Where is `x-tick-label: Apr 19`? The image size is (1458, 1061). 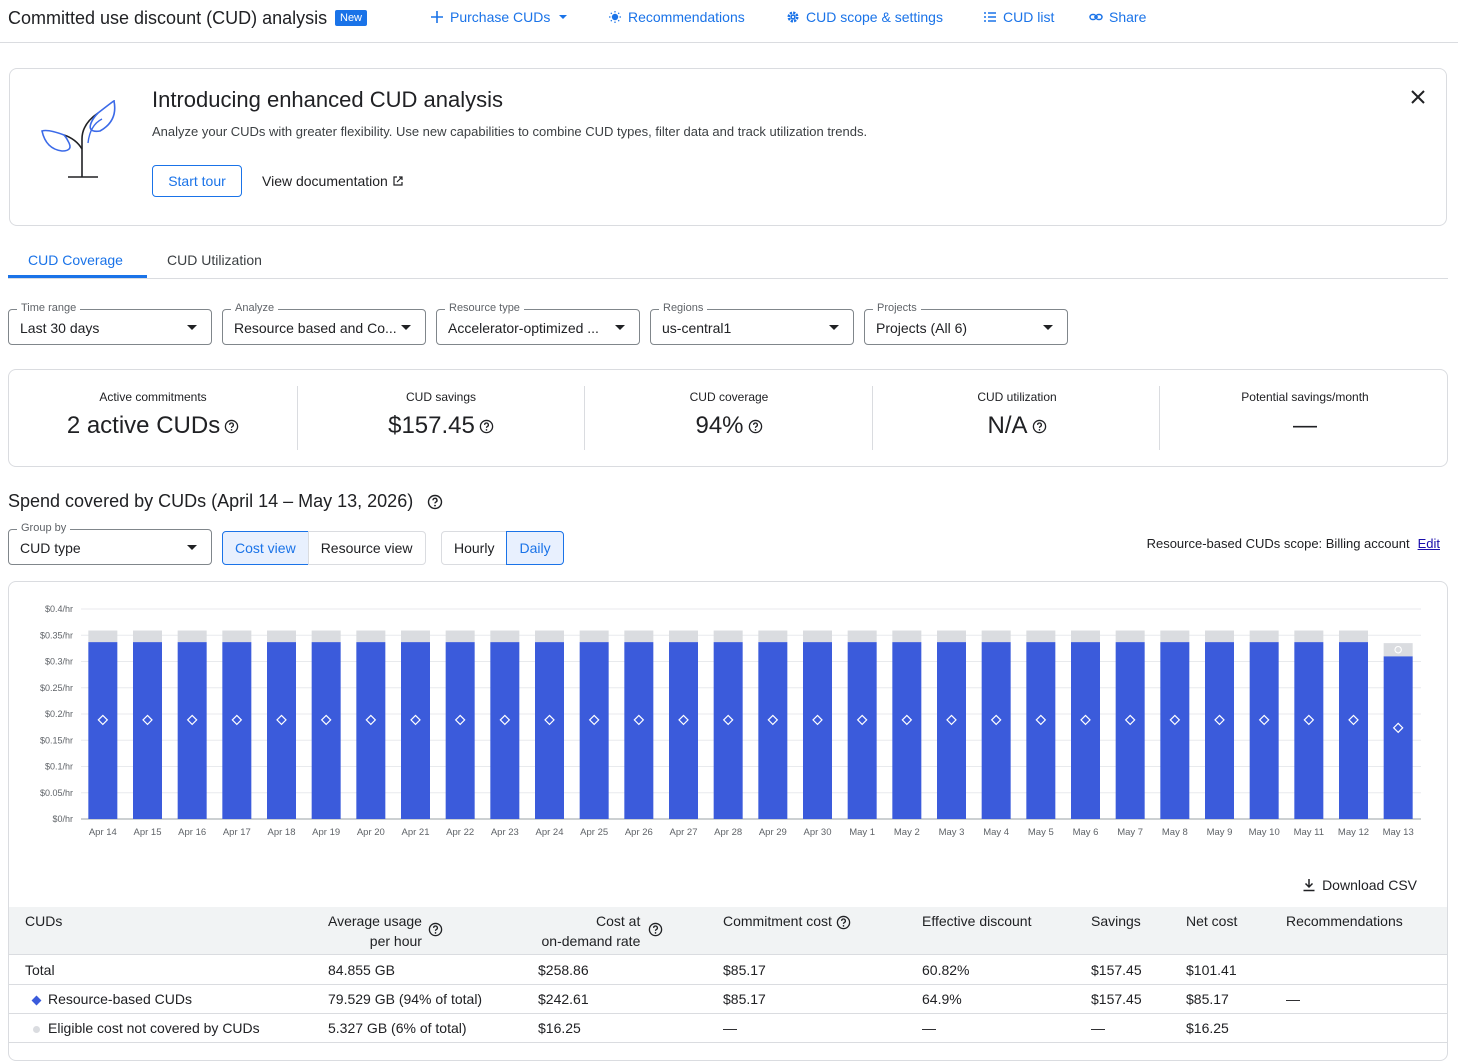 x-tick-label: Apr 19 is located at coordinates (326, 832).